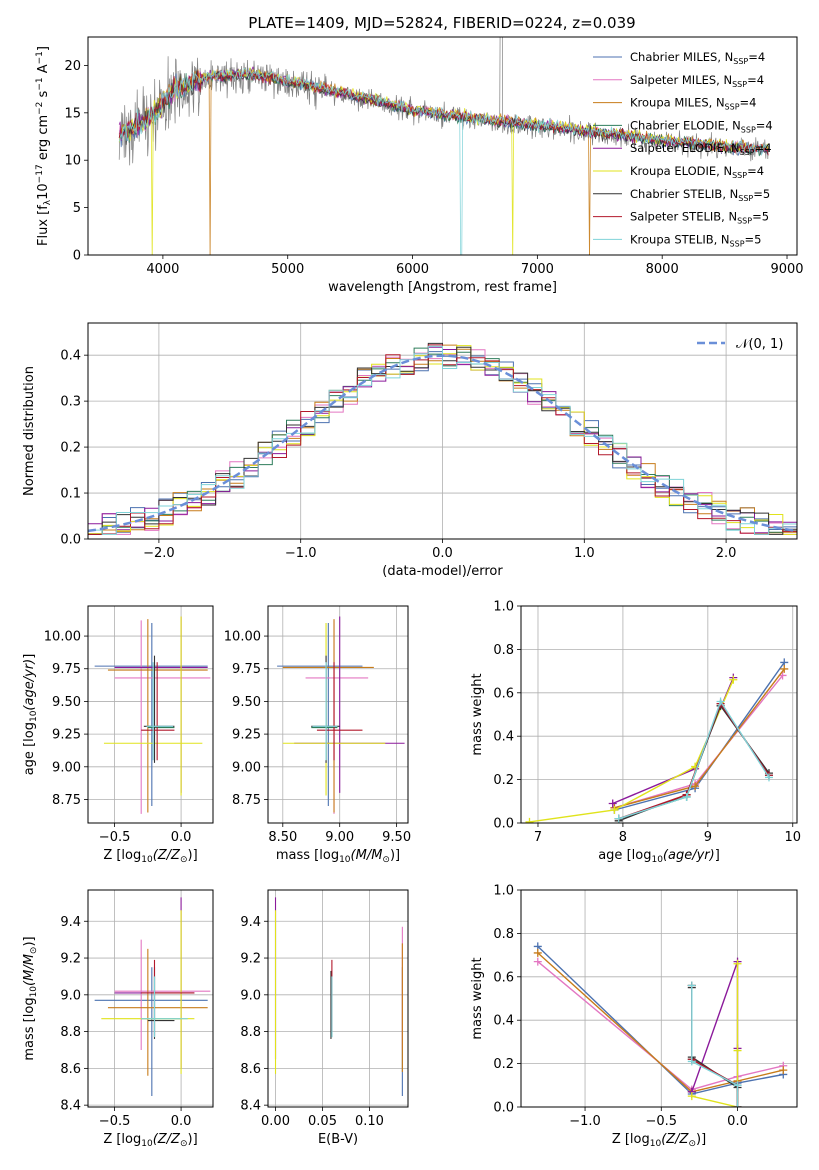 Image resolution: width=819 pixels, height=1170 pixels. I want to click on x-tick-label: 7, so click(538, 837).